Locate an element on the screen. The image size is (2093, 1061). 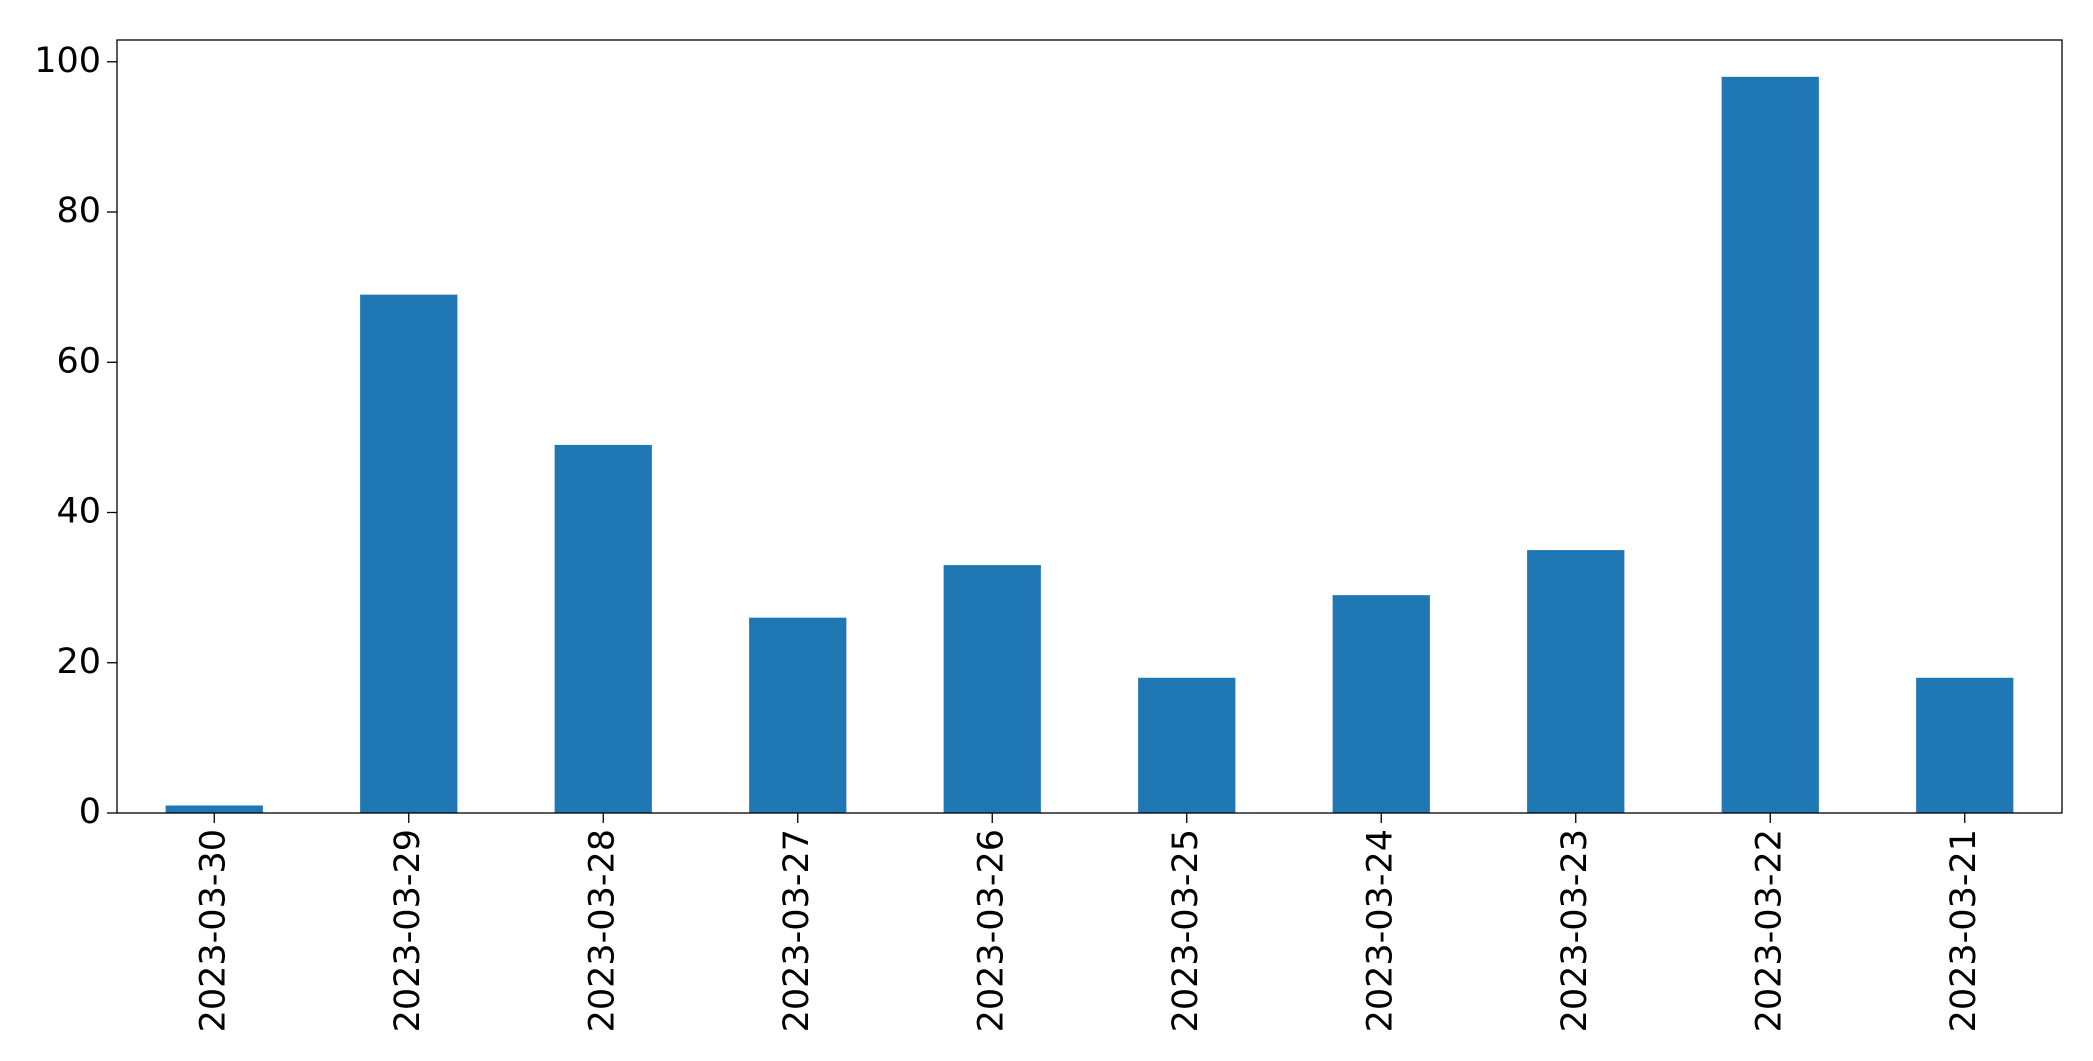
y-tick-label: 100 is located at coordinates (67, 61).